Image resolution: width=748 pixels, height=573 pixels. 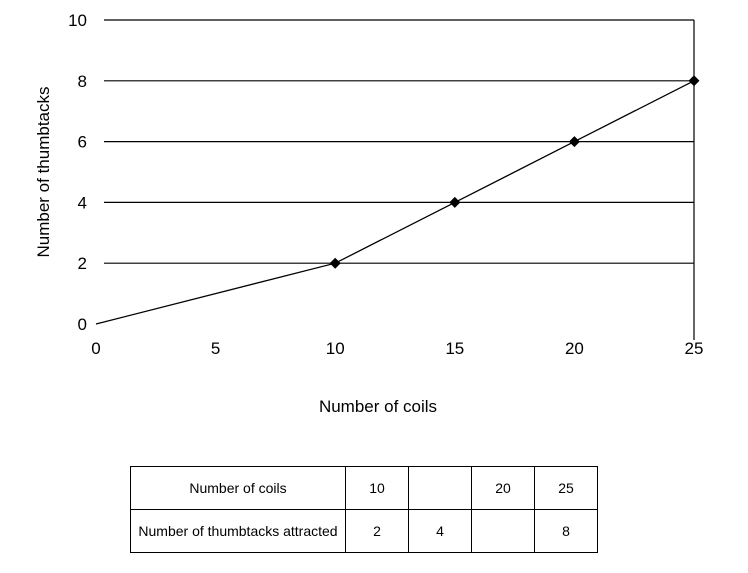 I want to click on x-axis-title: Number of coils, so click(x=378, y=406).